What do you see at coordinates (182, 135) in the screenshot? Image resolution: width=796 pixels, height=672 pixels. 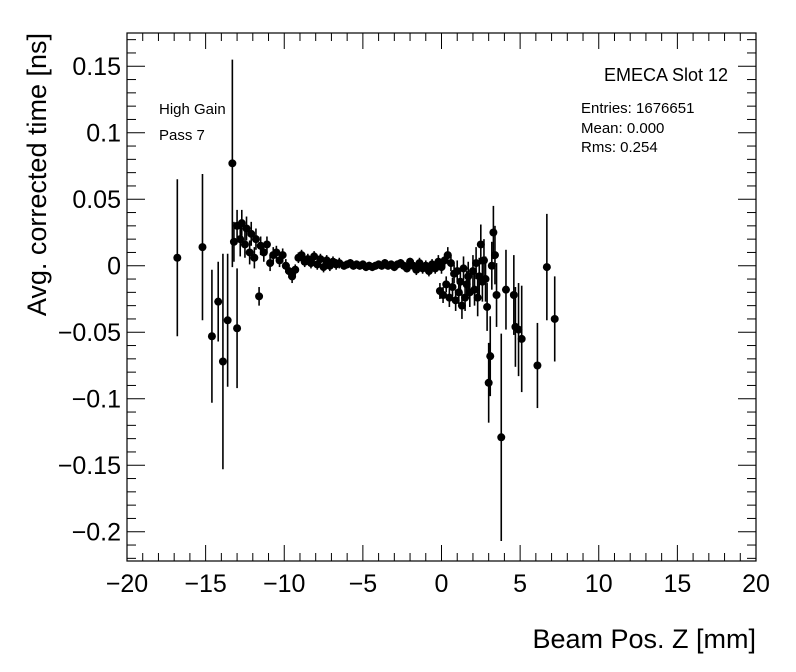 I see `annotation-pass: Pass 7` at bounding box center [182, 135].